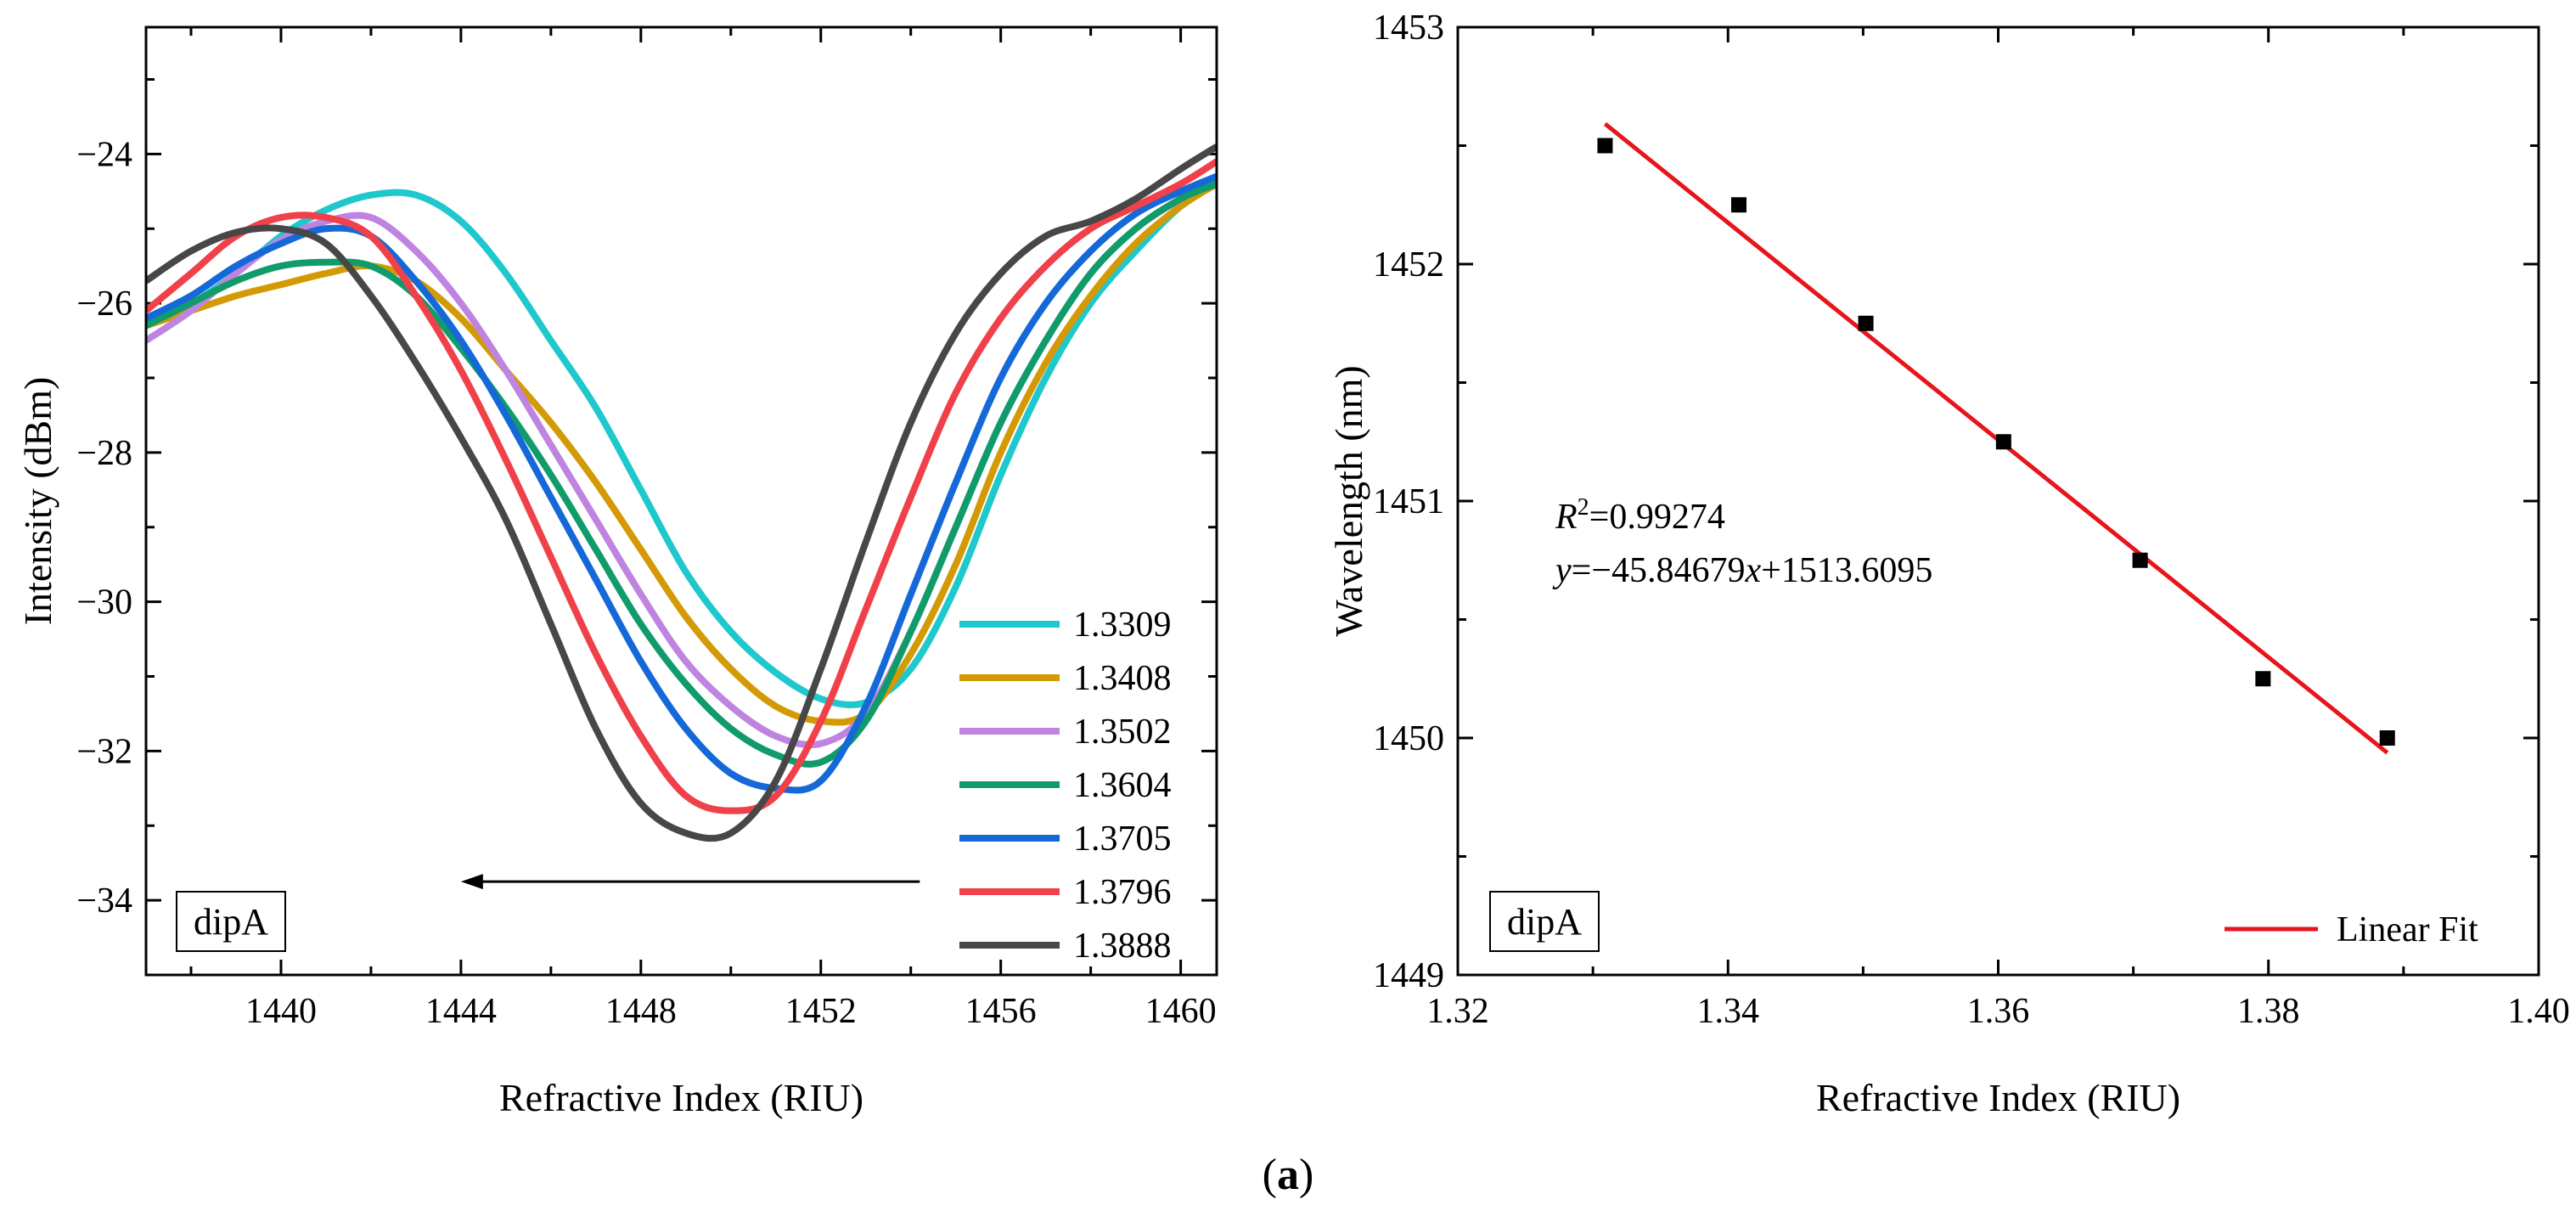 This screenshot has height=1211, width=2576. Describe the element at coordinates (1122, 892) in the screenshot. I see `legend-label-1-3796: 1.3796` at that location.